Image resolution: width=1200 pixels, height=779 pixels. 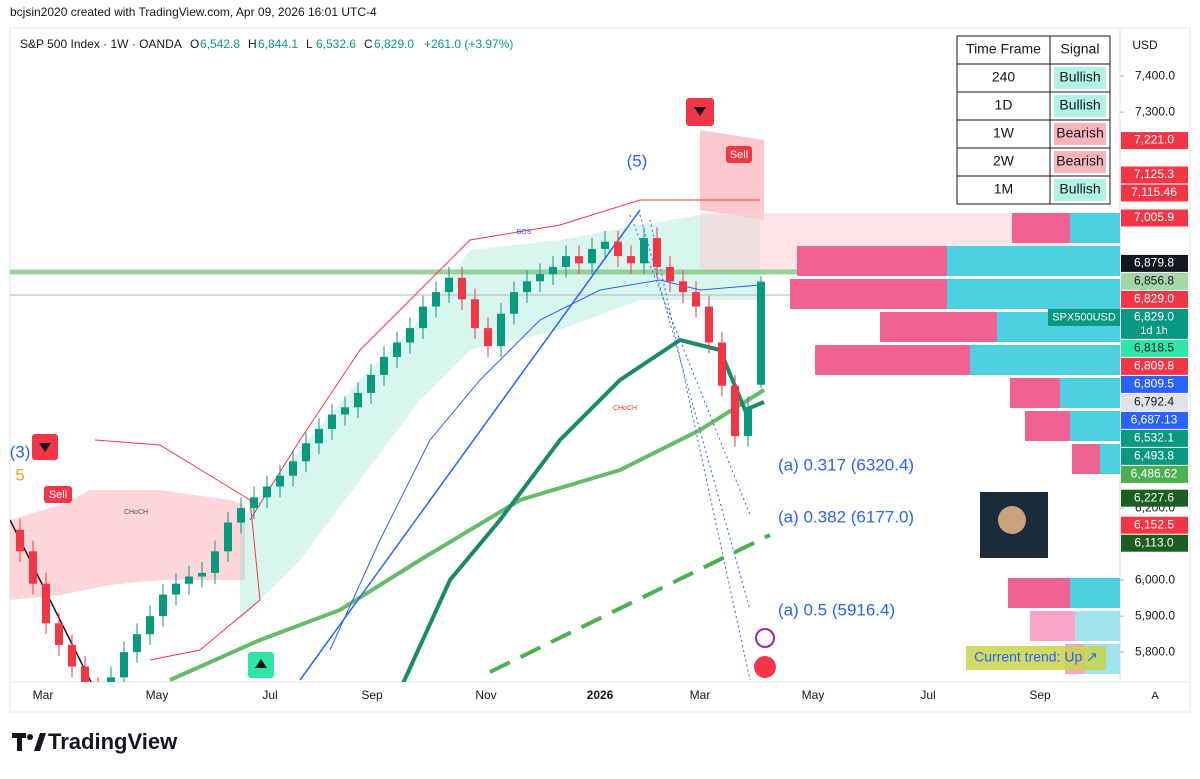 I want to click on timeframe: 240, so click(x=1004, y=77).